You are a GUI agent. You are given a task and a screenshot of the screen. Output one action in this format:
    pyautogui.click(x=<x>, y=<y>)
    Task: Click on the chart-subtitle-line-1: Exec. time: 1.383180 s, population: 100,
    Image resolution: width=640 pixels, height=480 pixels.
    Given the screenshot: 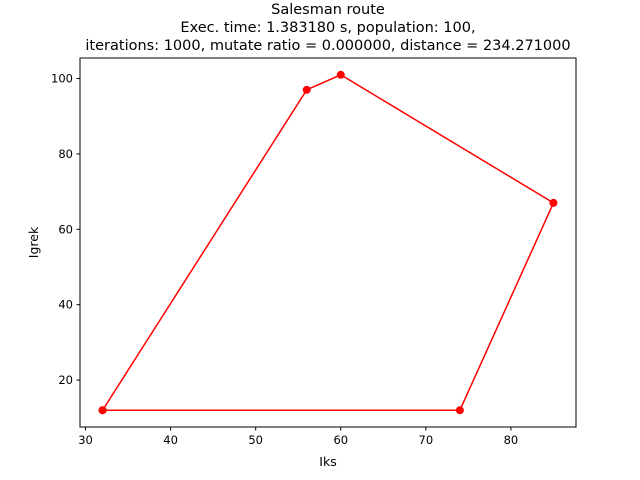 What is the action you would take?
    pyautogui.click(x=327, y=28)
    